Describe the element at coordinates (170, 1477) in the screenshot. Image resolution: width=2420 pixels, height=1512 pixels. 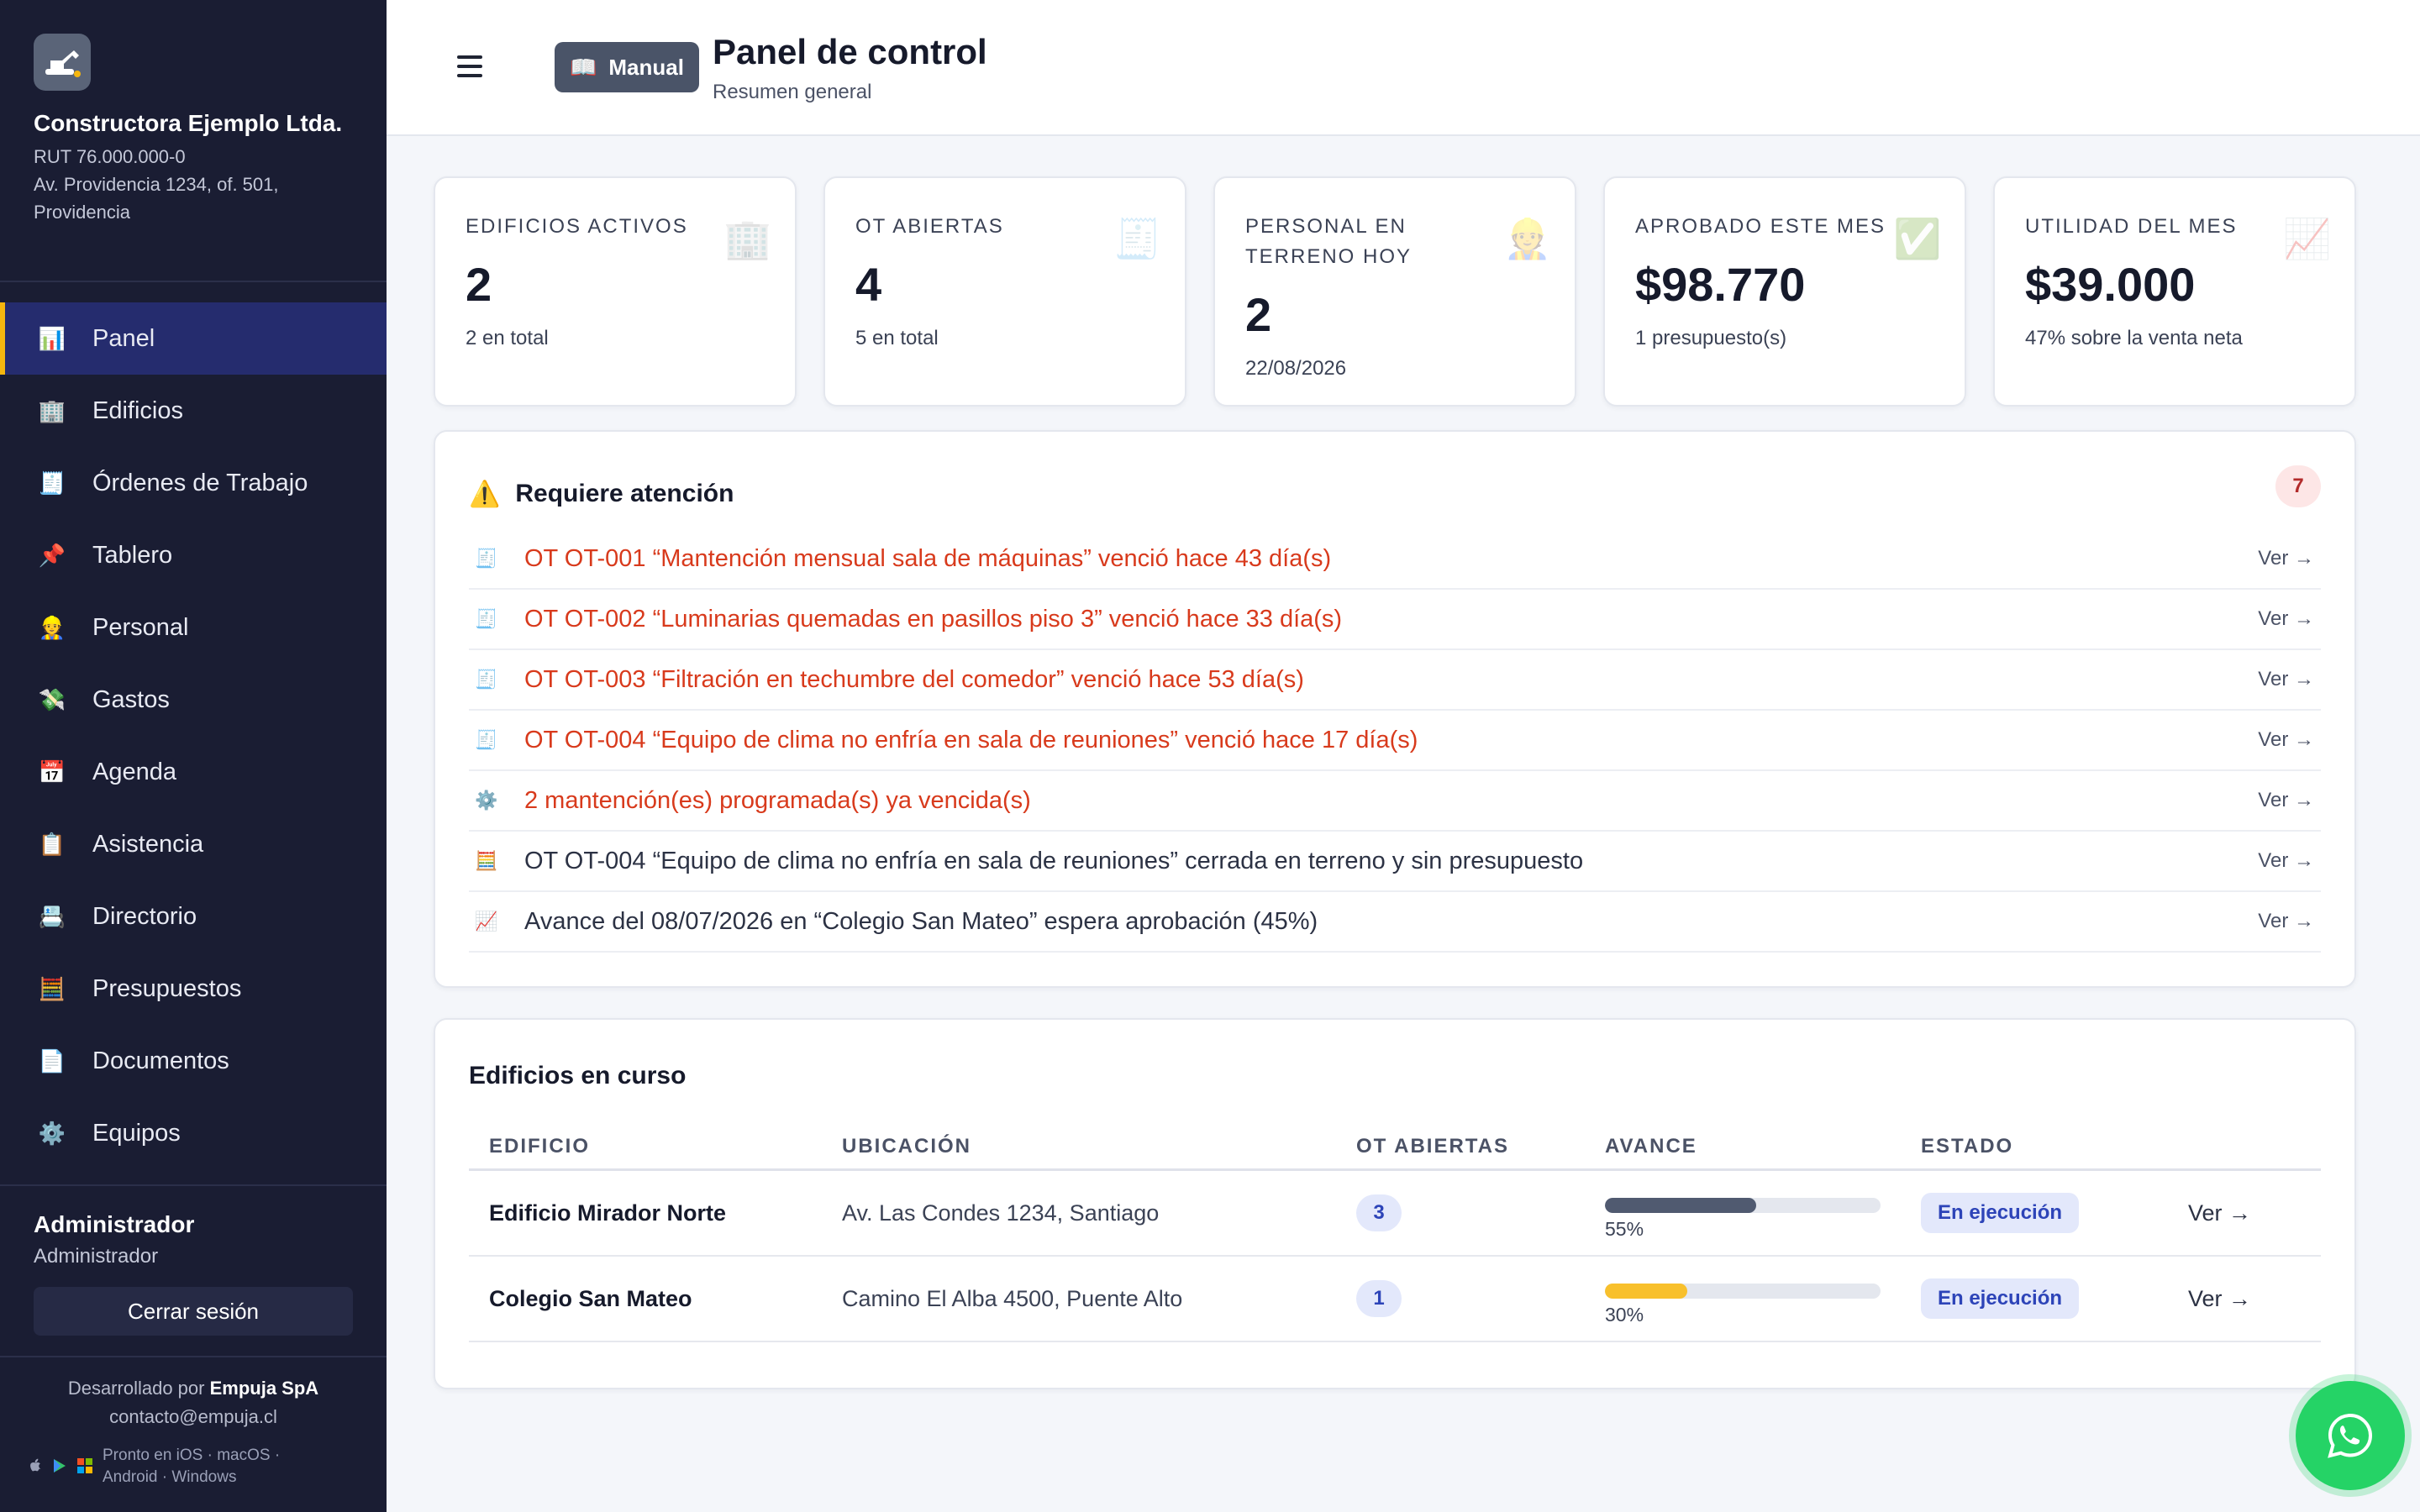
I see `platforms-line-2: Android · Windows` at that location.